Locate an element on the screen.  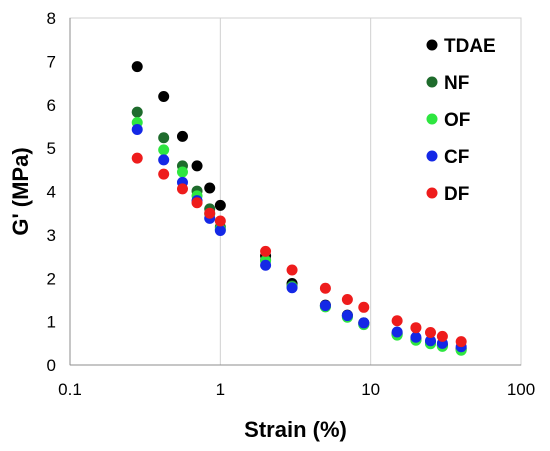
x-tick-label: 10 is located at coordinates (370, 389).